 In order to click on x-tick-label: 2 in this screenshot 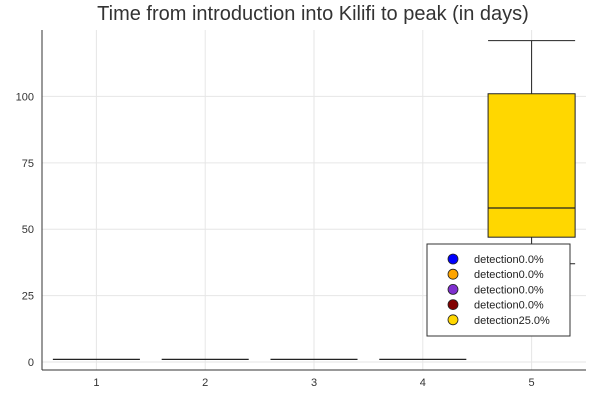, I will do `click(205, 383)`.